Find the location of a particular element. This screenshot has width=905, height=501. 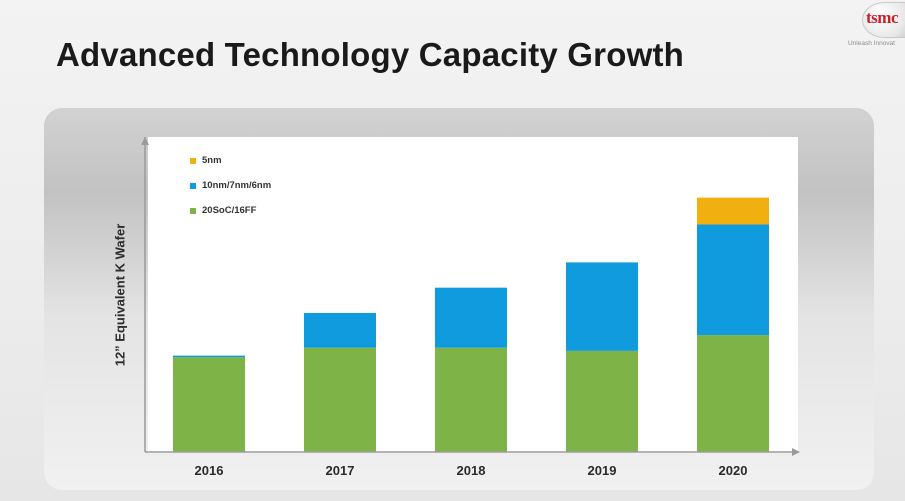

legend-label: 5nm is located at coordinates (212, 160).